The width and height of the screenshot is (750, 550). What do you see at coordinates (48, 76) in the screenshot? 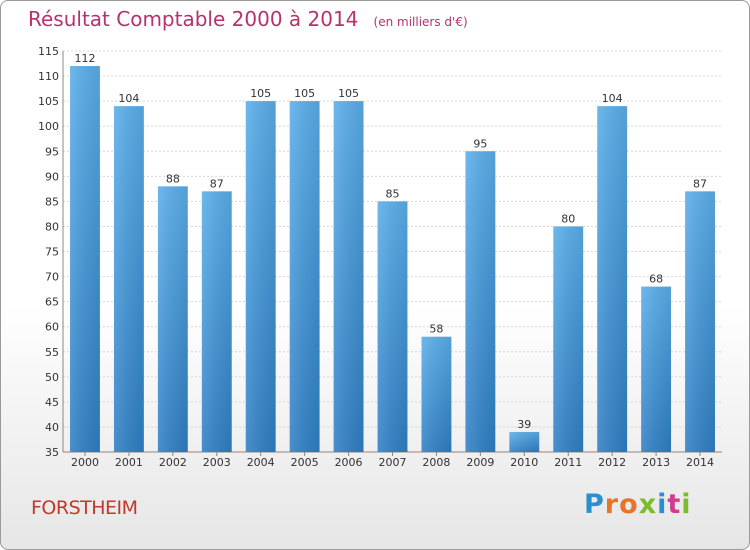
I see `y-tick-label: 110` at bounding box center [48, 76].